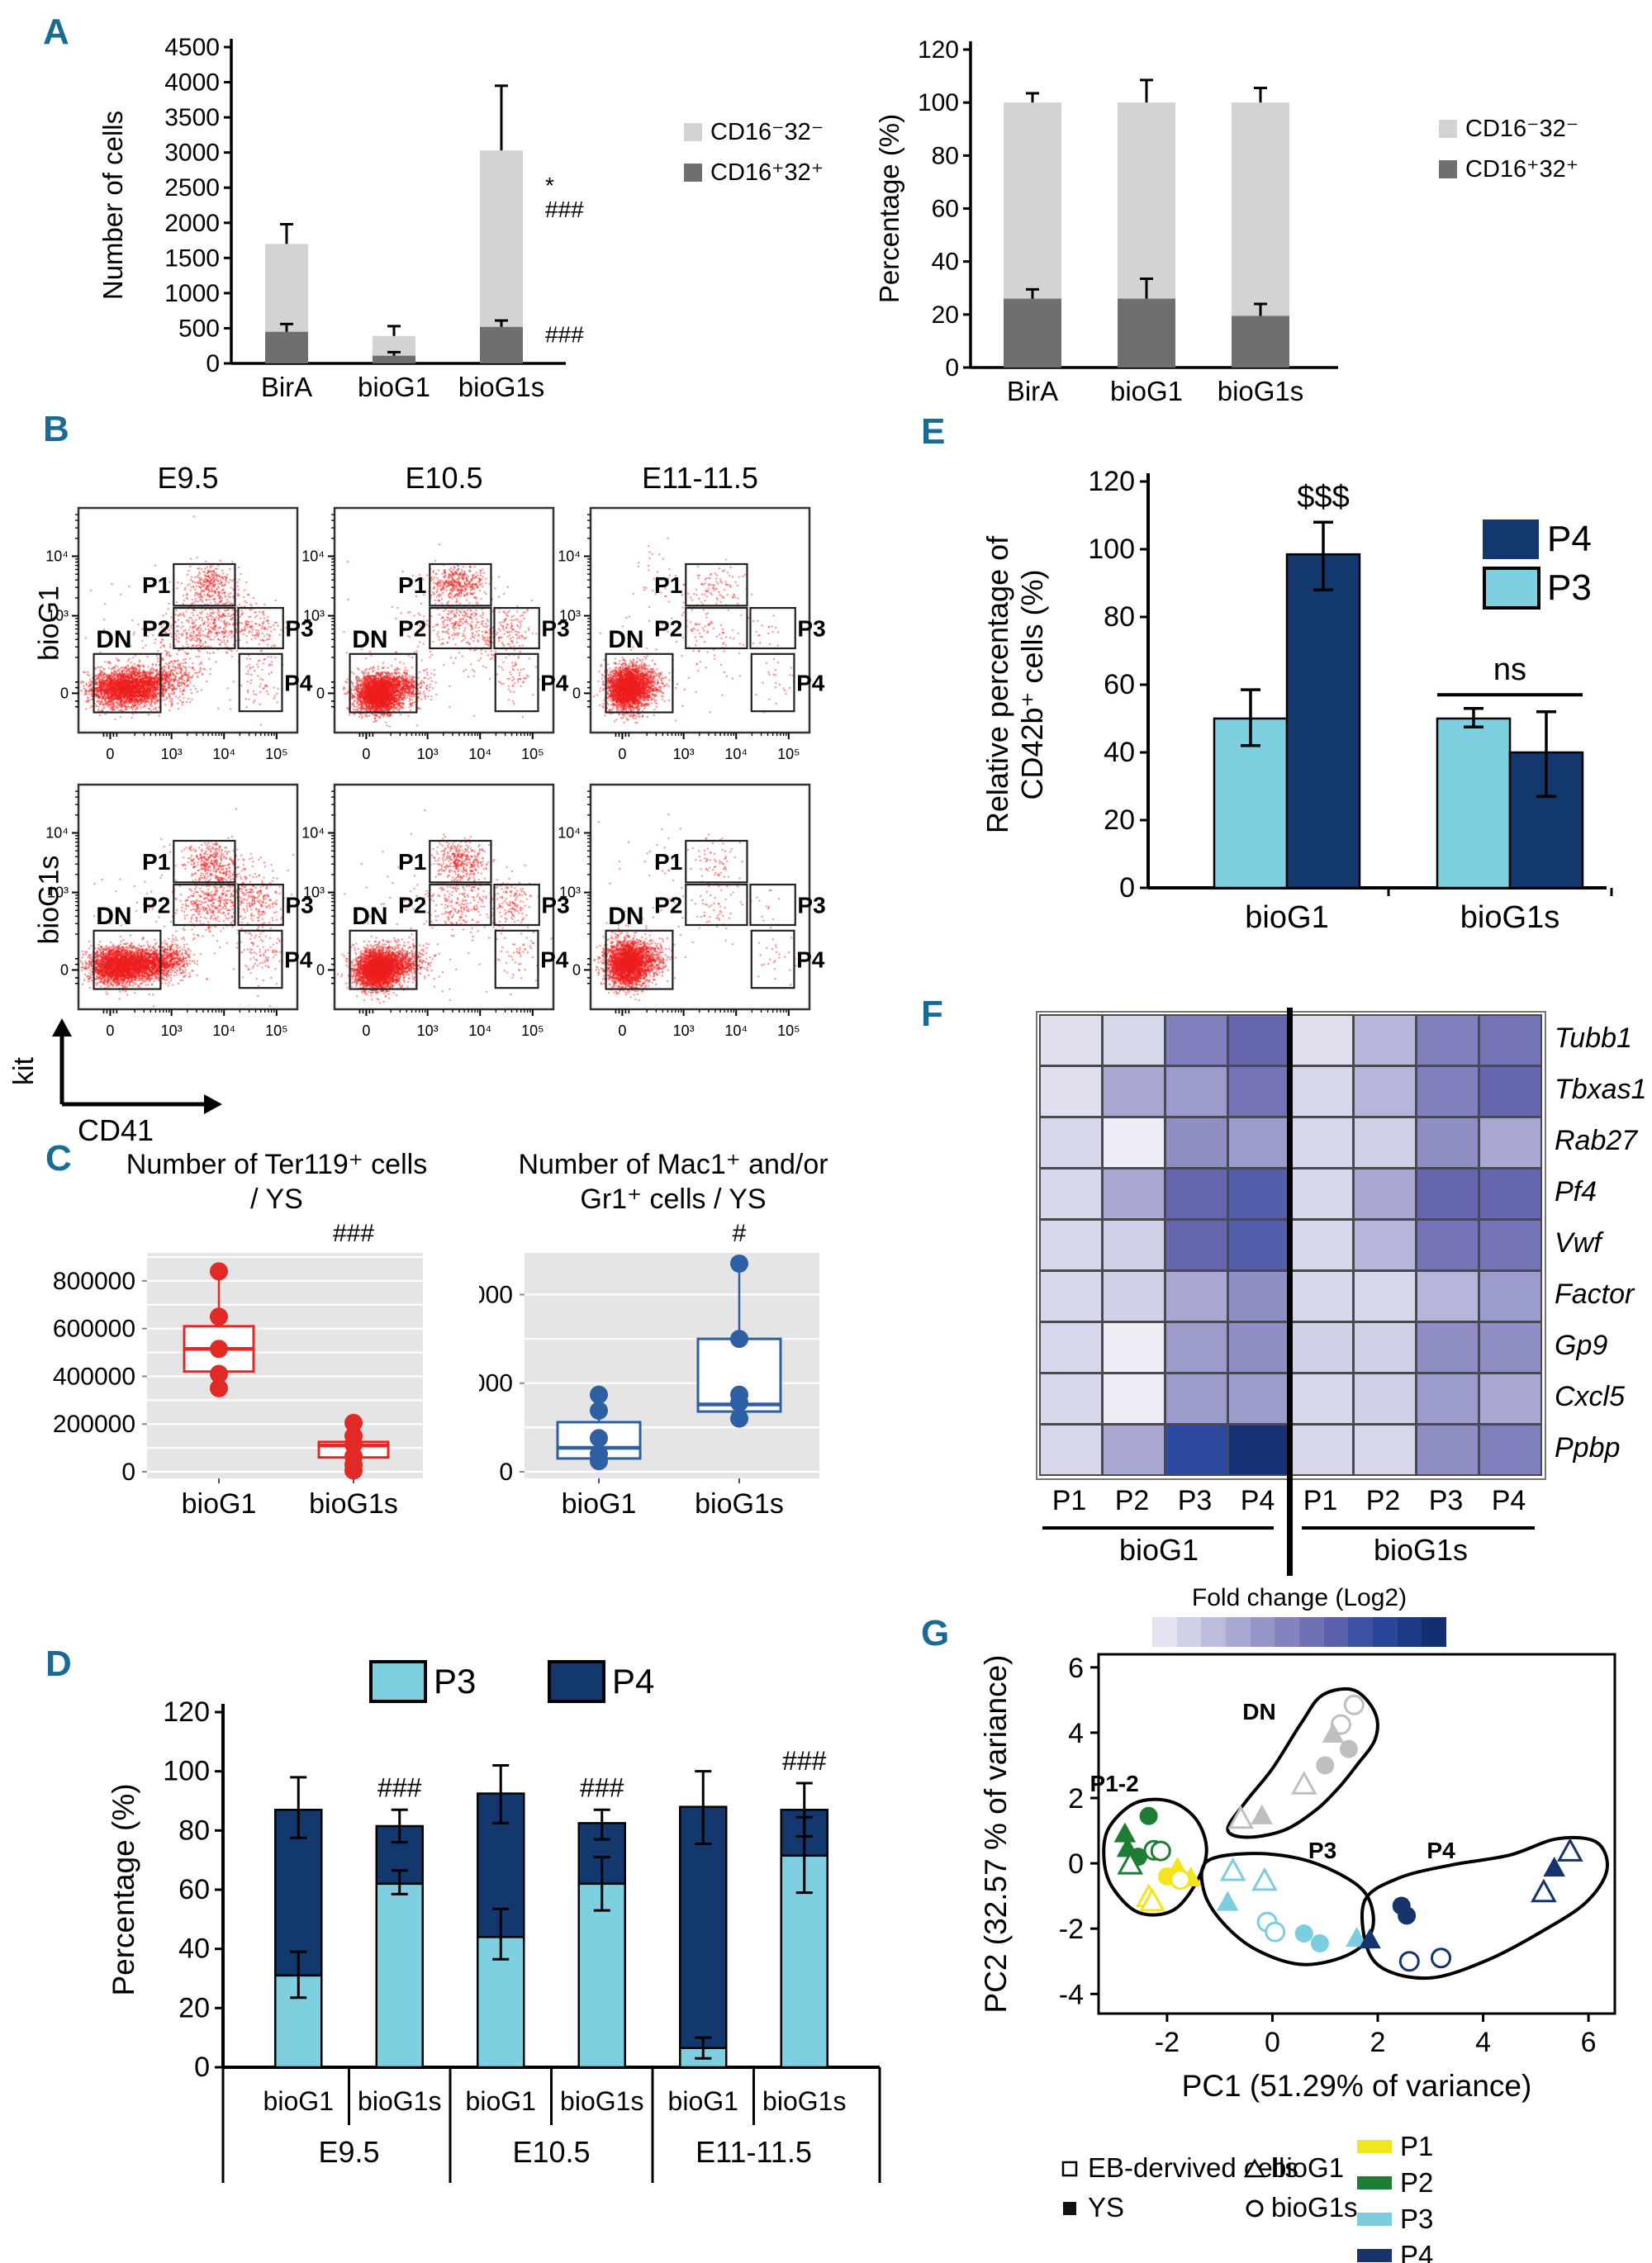 Image resolution: width=1652 pixels, height=2263 pixels. Describe the element at coordinates (1508, 128) in the screenshot. I see `legend-item: CD16⁻32⁻` at that location.